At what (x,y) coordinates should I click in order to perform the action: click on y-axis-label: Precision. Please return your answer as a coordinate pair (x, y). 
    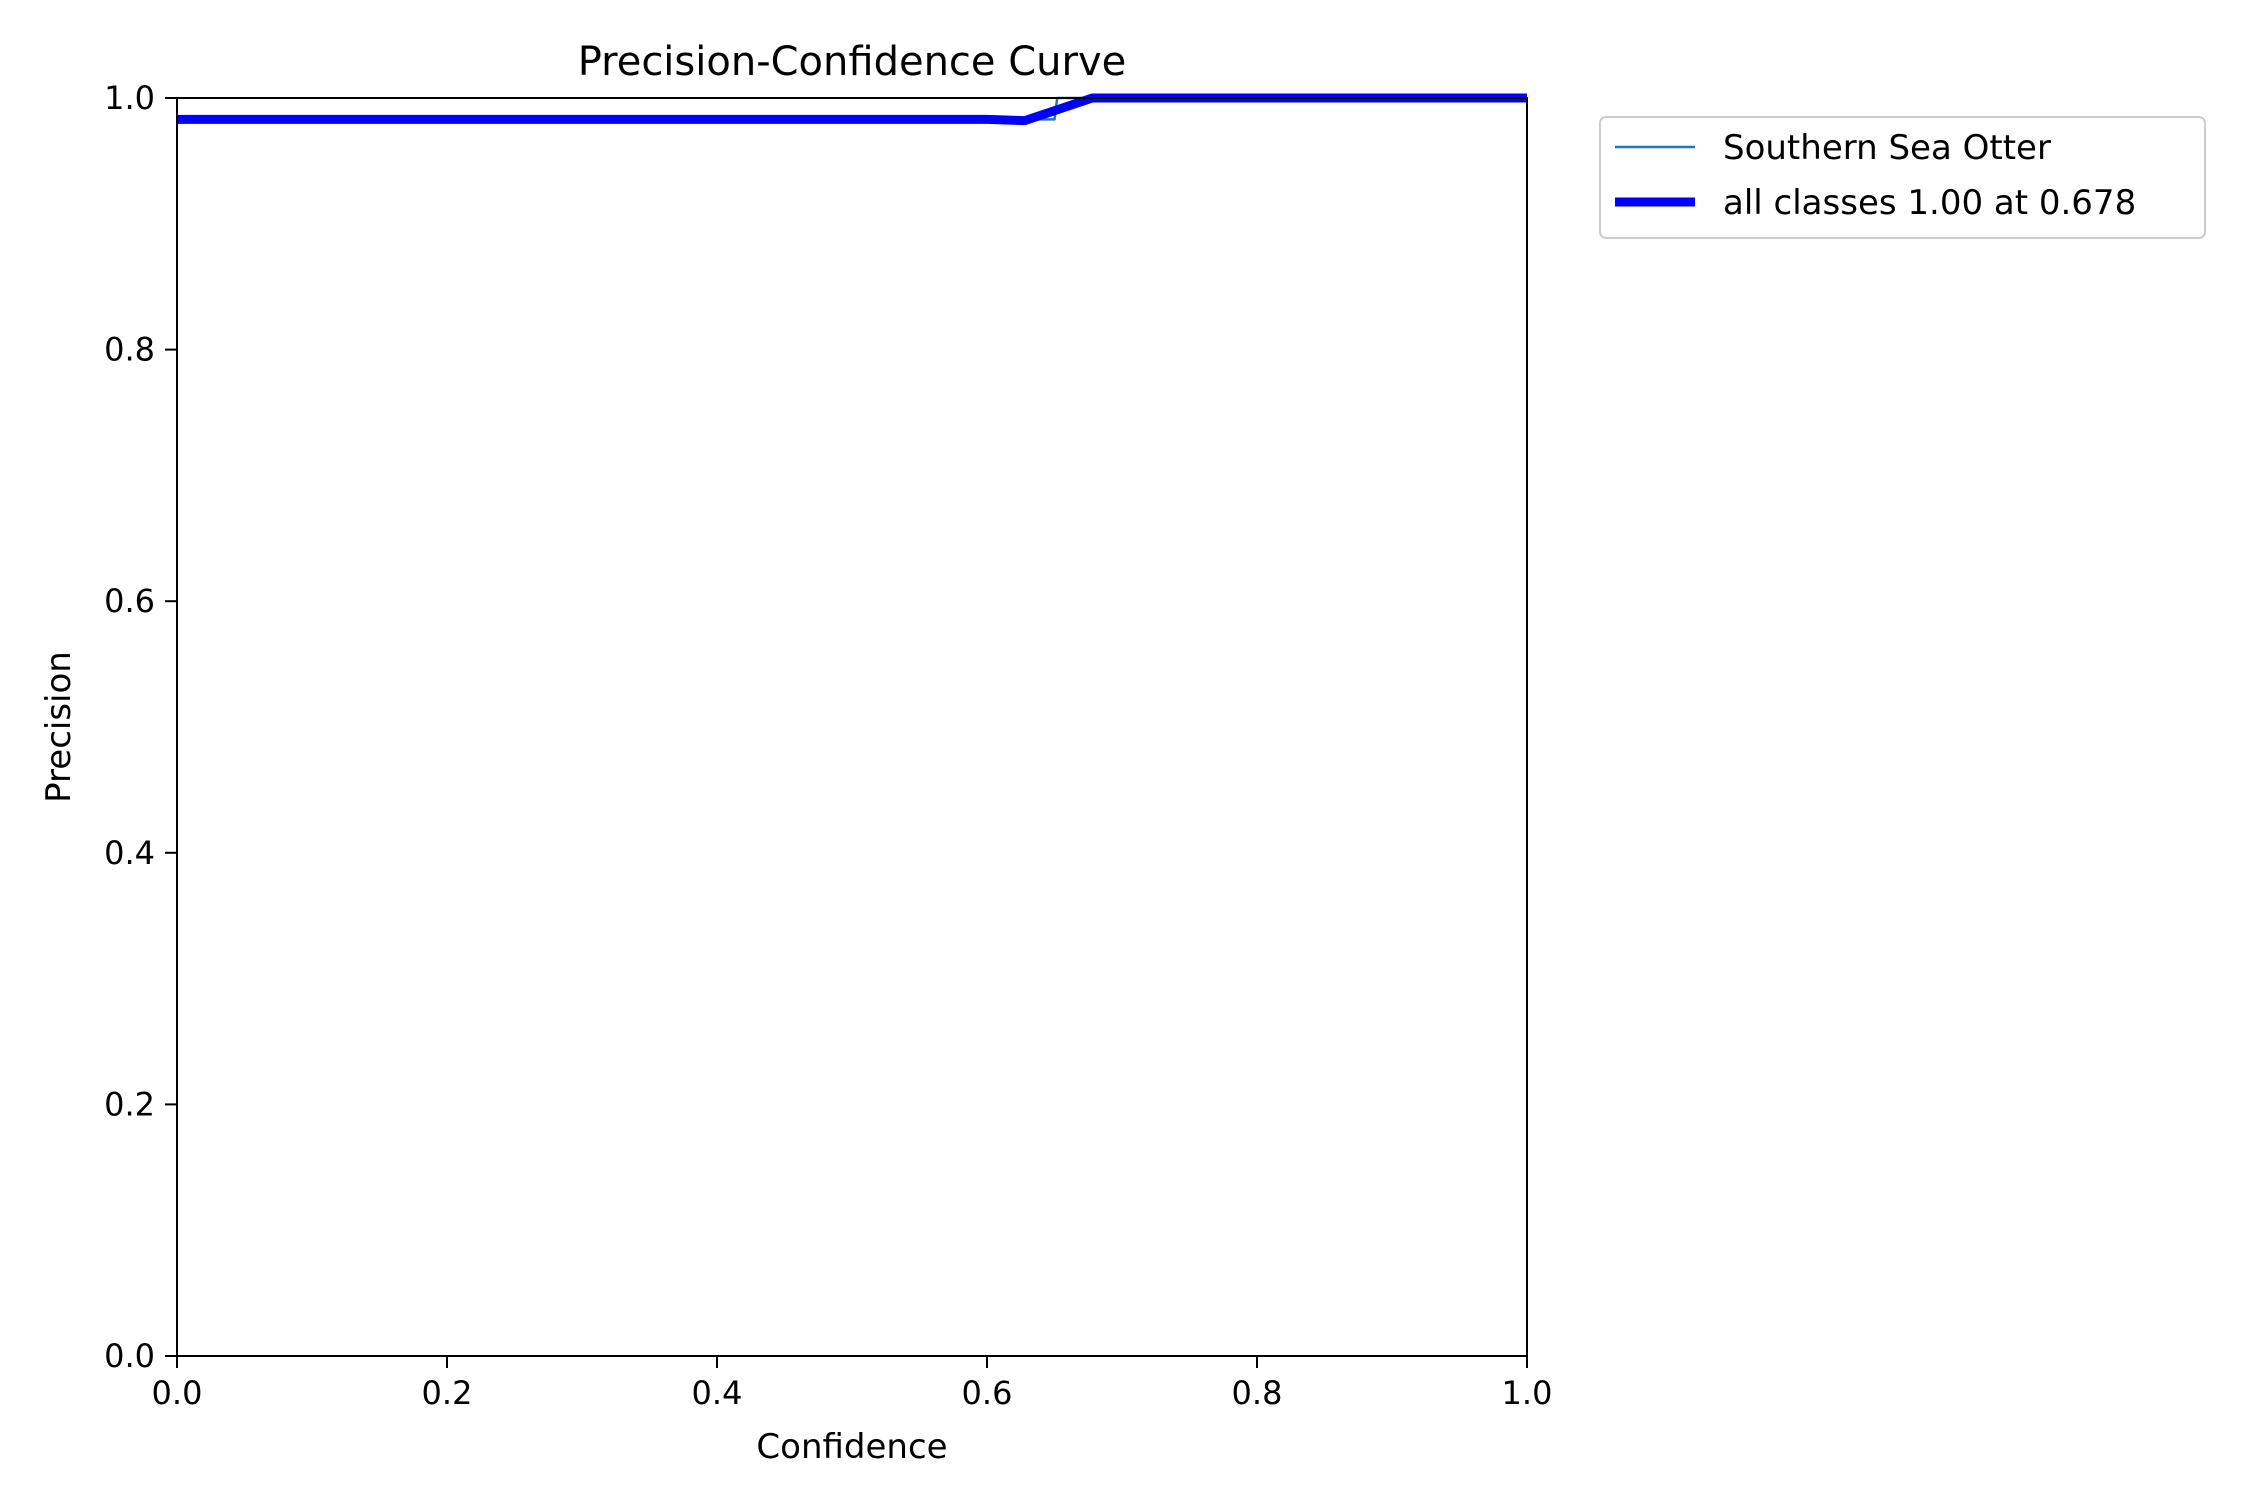
    Looking at the image, I should click on (59, 727).